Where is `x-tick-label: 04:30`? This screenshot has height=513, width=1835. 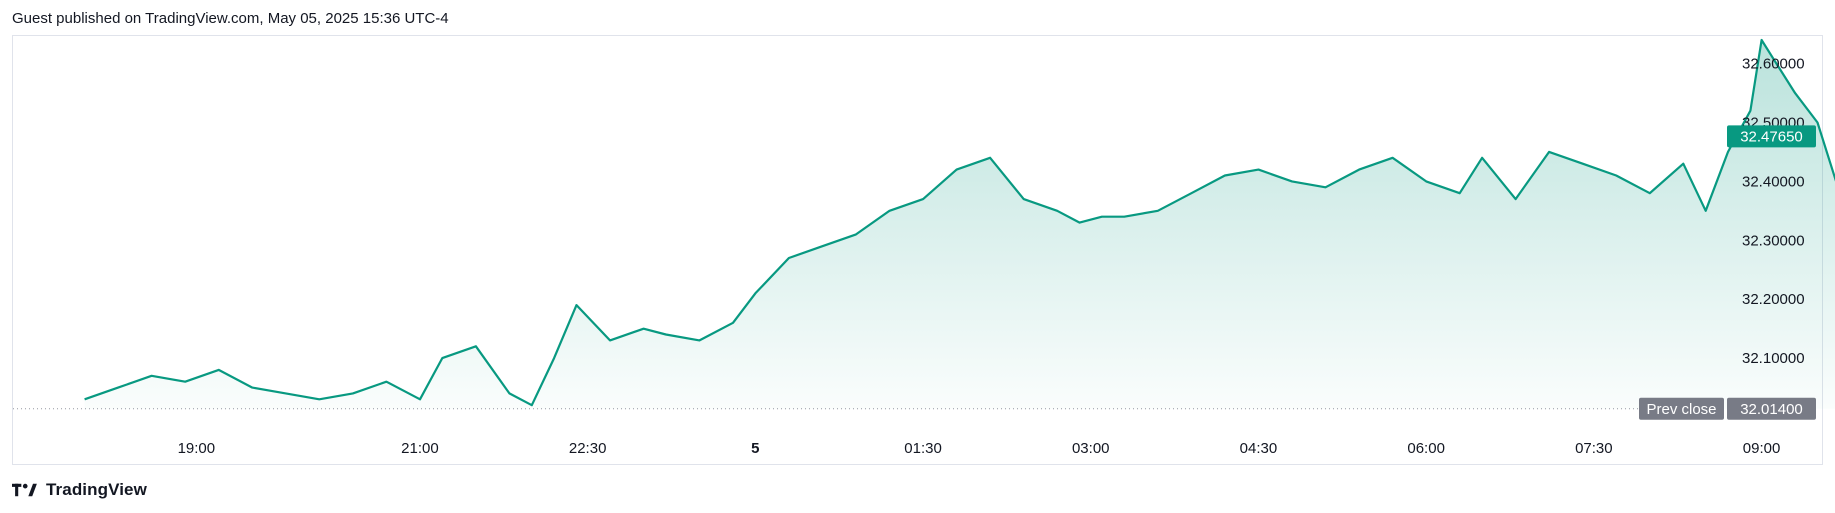 x-tick-label: 04:30 is located at coordinates (1259, 448).